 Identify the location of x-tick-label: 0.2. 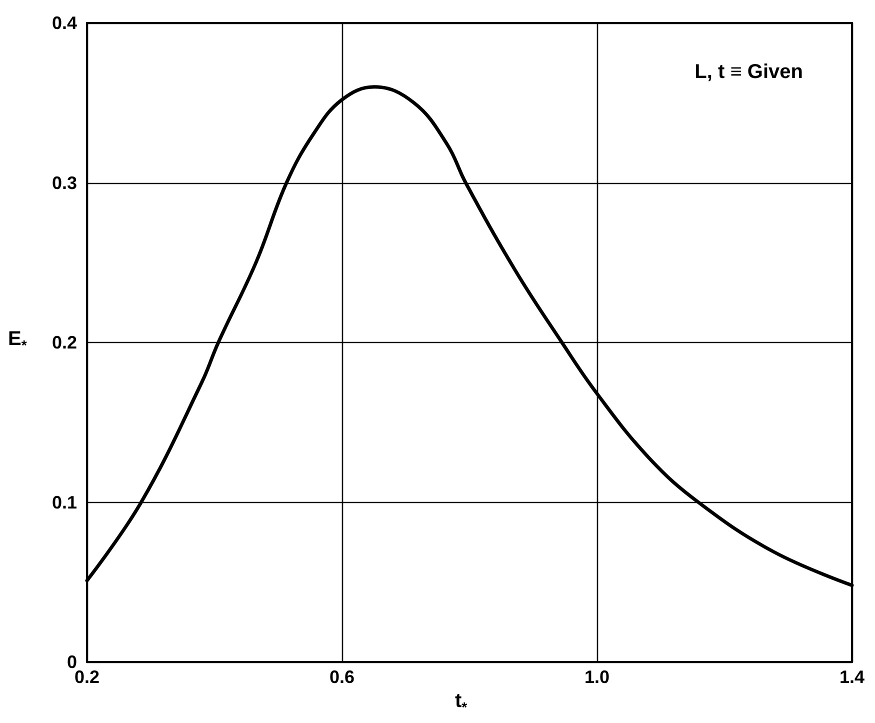
(87, 677).